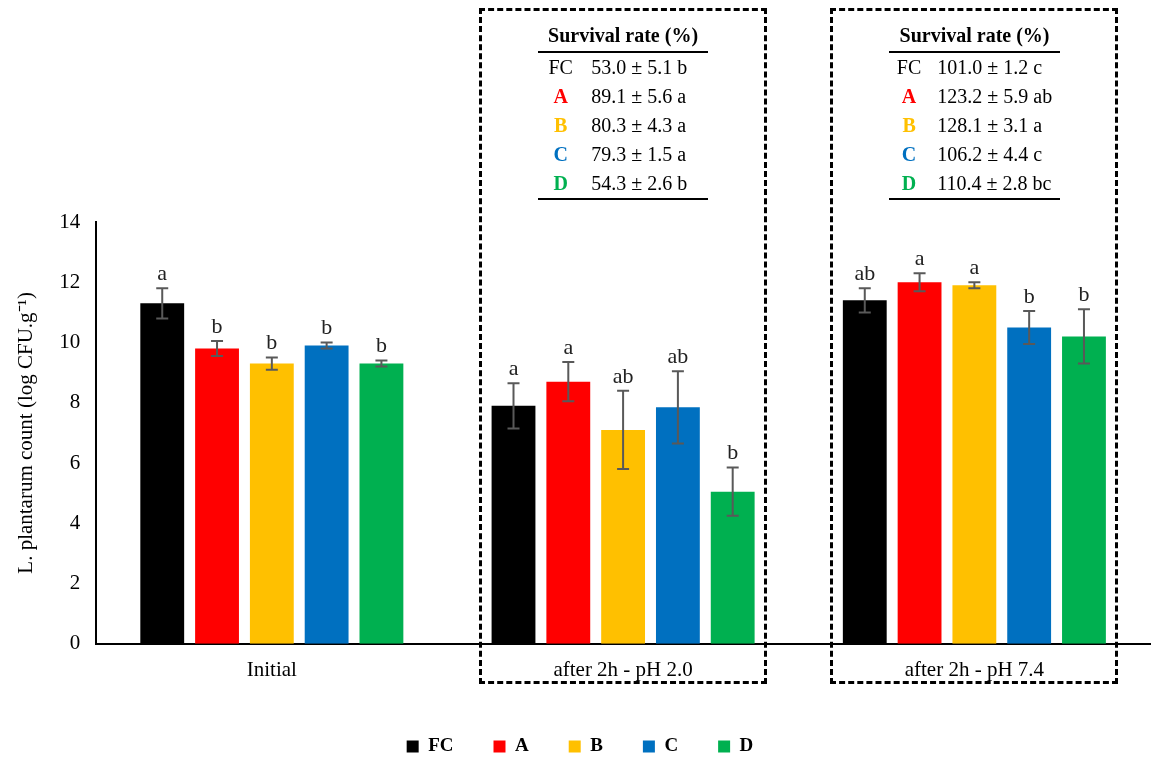 The width and height of the screenshot is (1154, 766). Describe the element at coordinates (522, 745) in the screenshot. I see `legend-label: A` at that location.